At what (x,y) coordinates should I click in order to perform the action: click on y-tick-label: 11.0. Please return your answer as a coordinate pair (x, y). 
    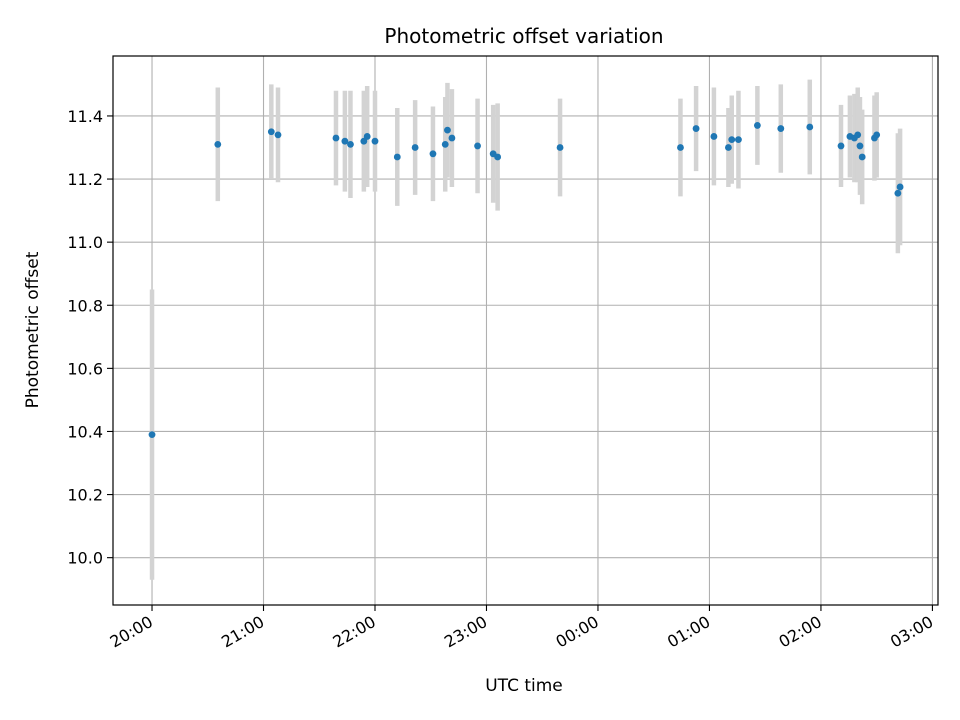
    Looking at the image, I should click on (85, 242).